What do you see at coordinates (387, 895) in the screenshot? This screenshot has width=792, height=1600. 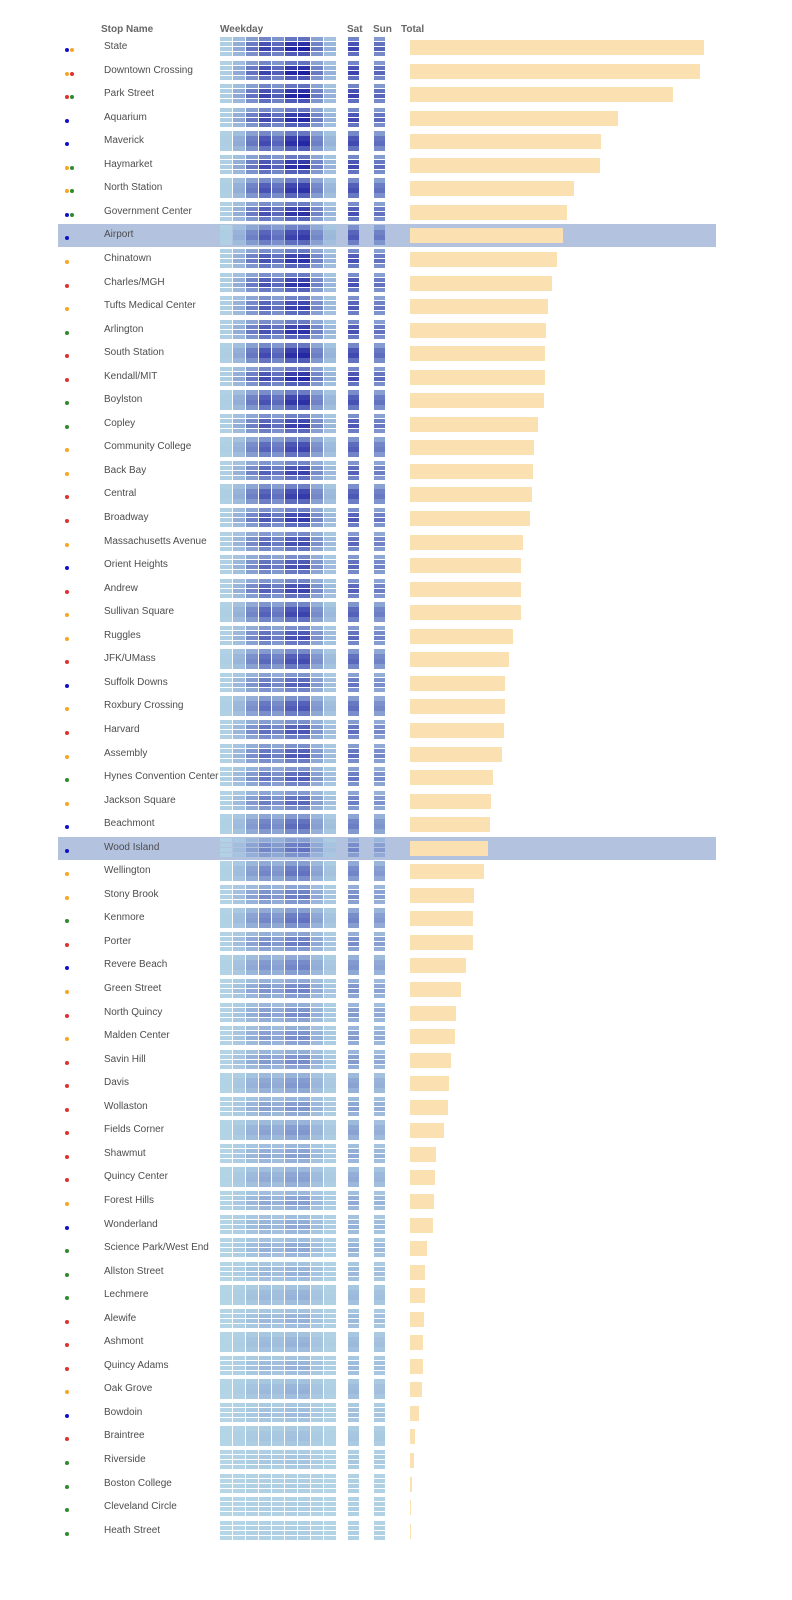 I see `table-row: Stony Brook` at bounding box center [387, 895].